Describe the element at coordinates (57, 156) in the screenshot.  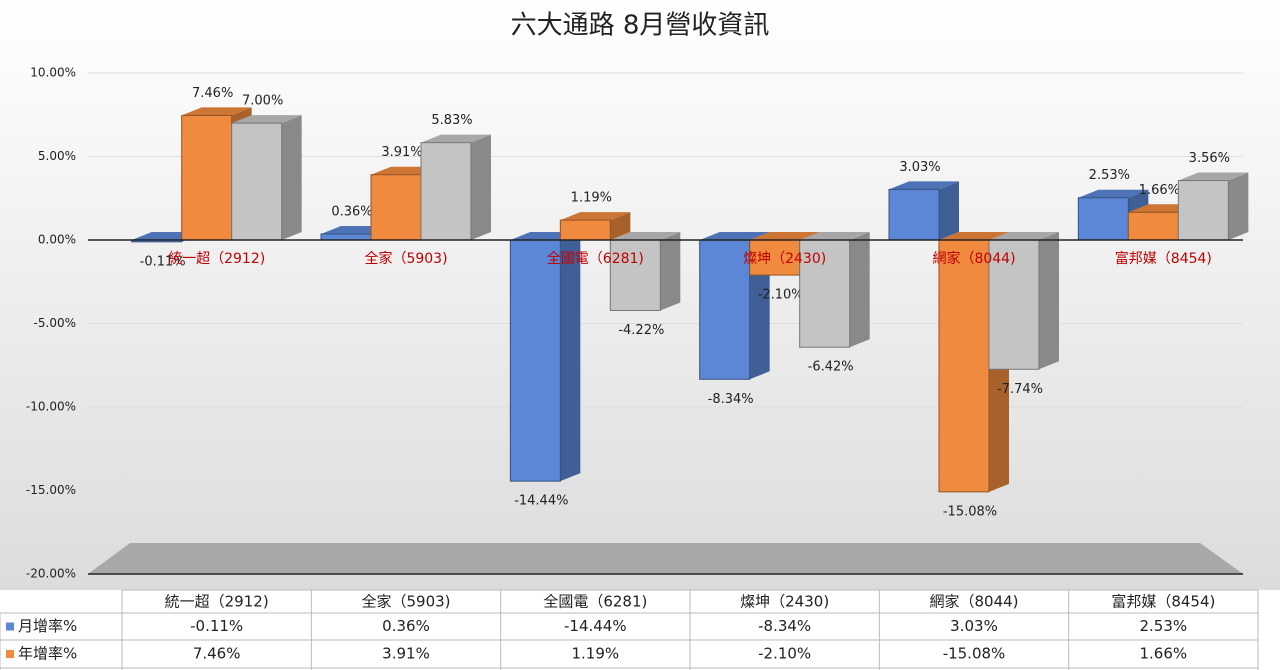
I see `y-tick-label: 5.00%` at that location.